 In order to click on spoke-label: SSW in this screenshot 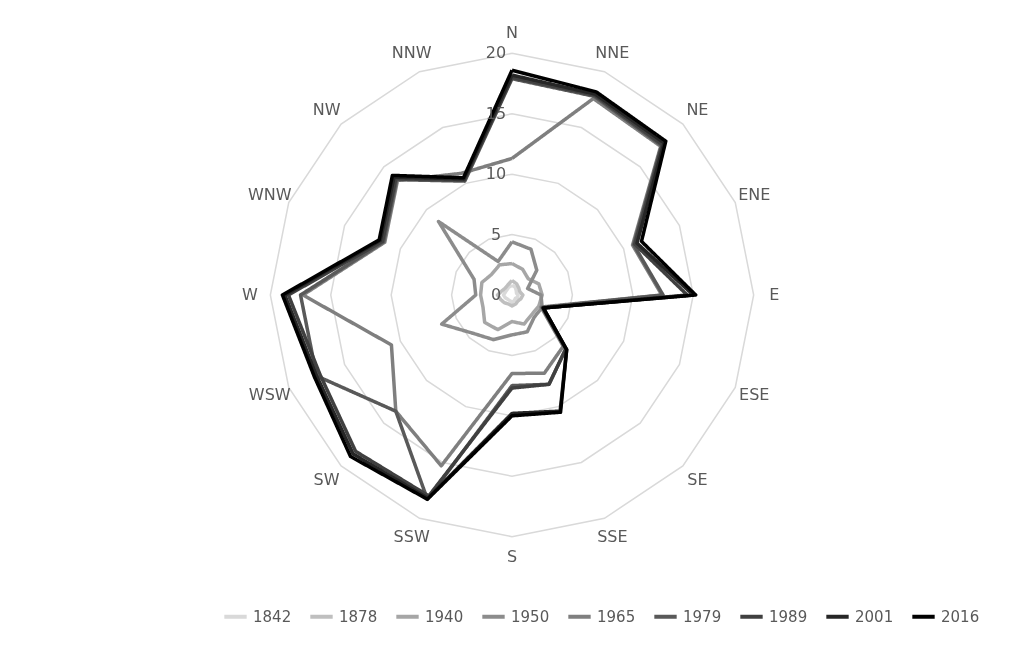, I will do `click(411, 537)`.